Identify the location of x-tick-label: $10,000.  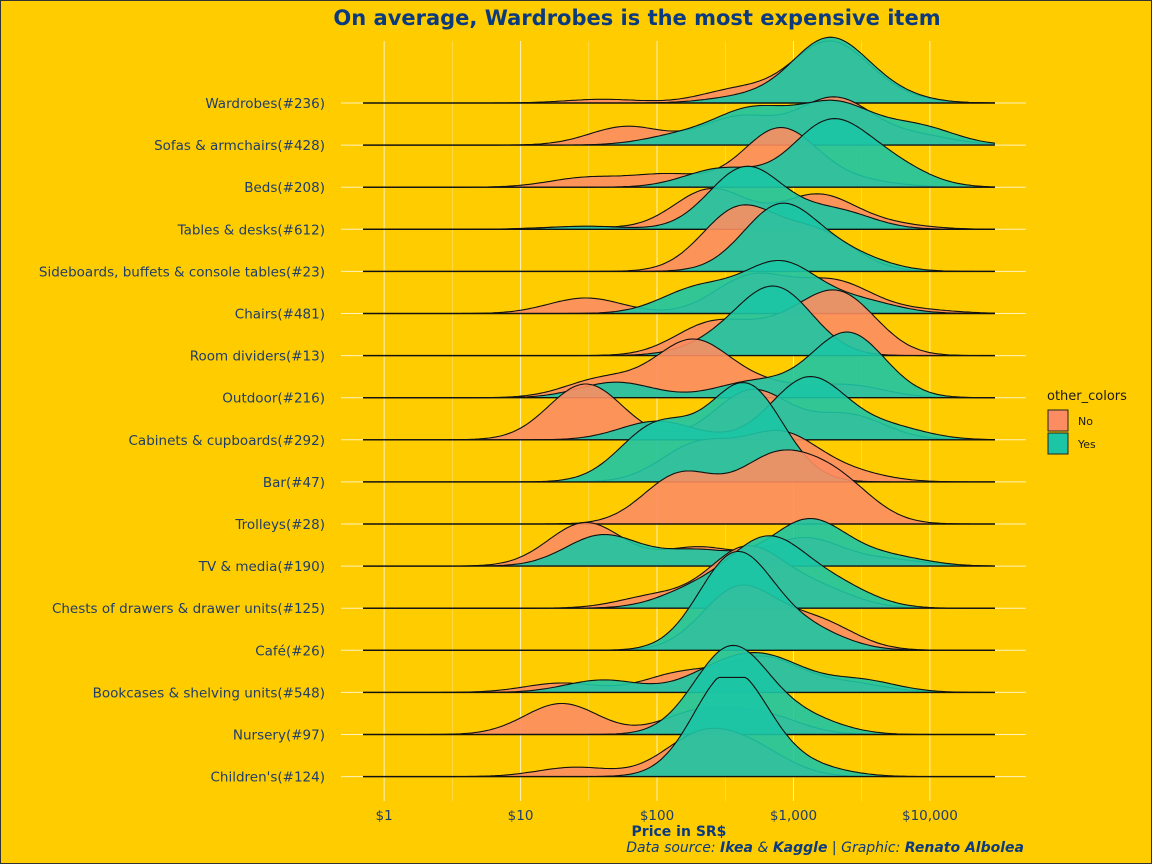
(930, 816).